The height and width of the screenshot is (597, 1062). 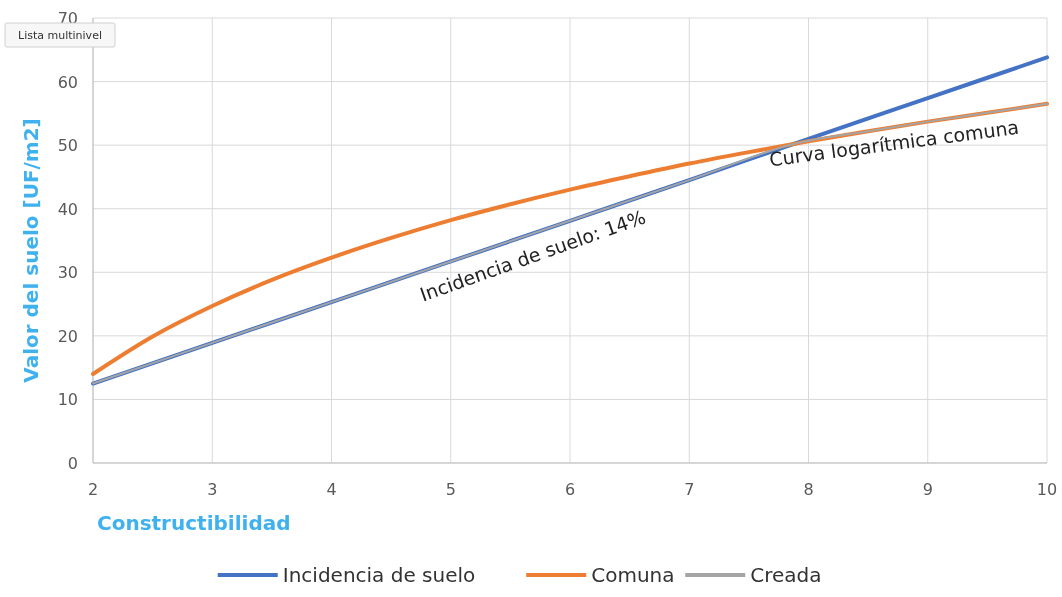 I want to click on x-tick-label: 6, so click(x=570, y=489).